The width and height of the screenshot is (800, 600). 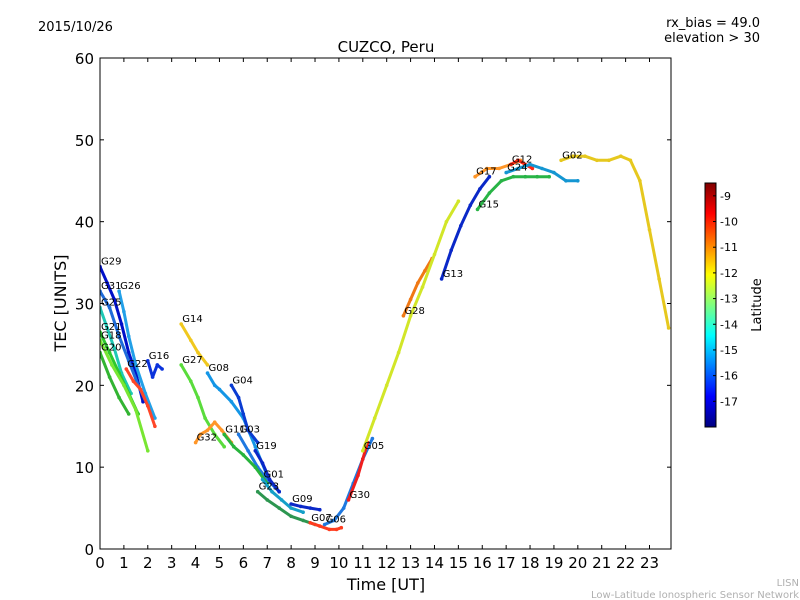 I want to click on data-point-g06, so click(x=343, y=508).